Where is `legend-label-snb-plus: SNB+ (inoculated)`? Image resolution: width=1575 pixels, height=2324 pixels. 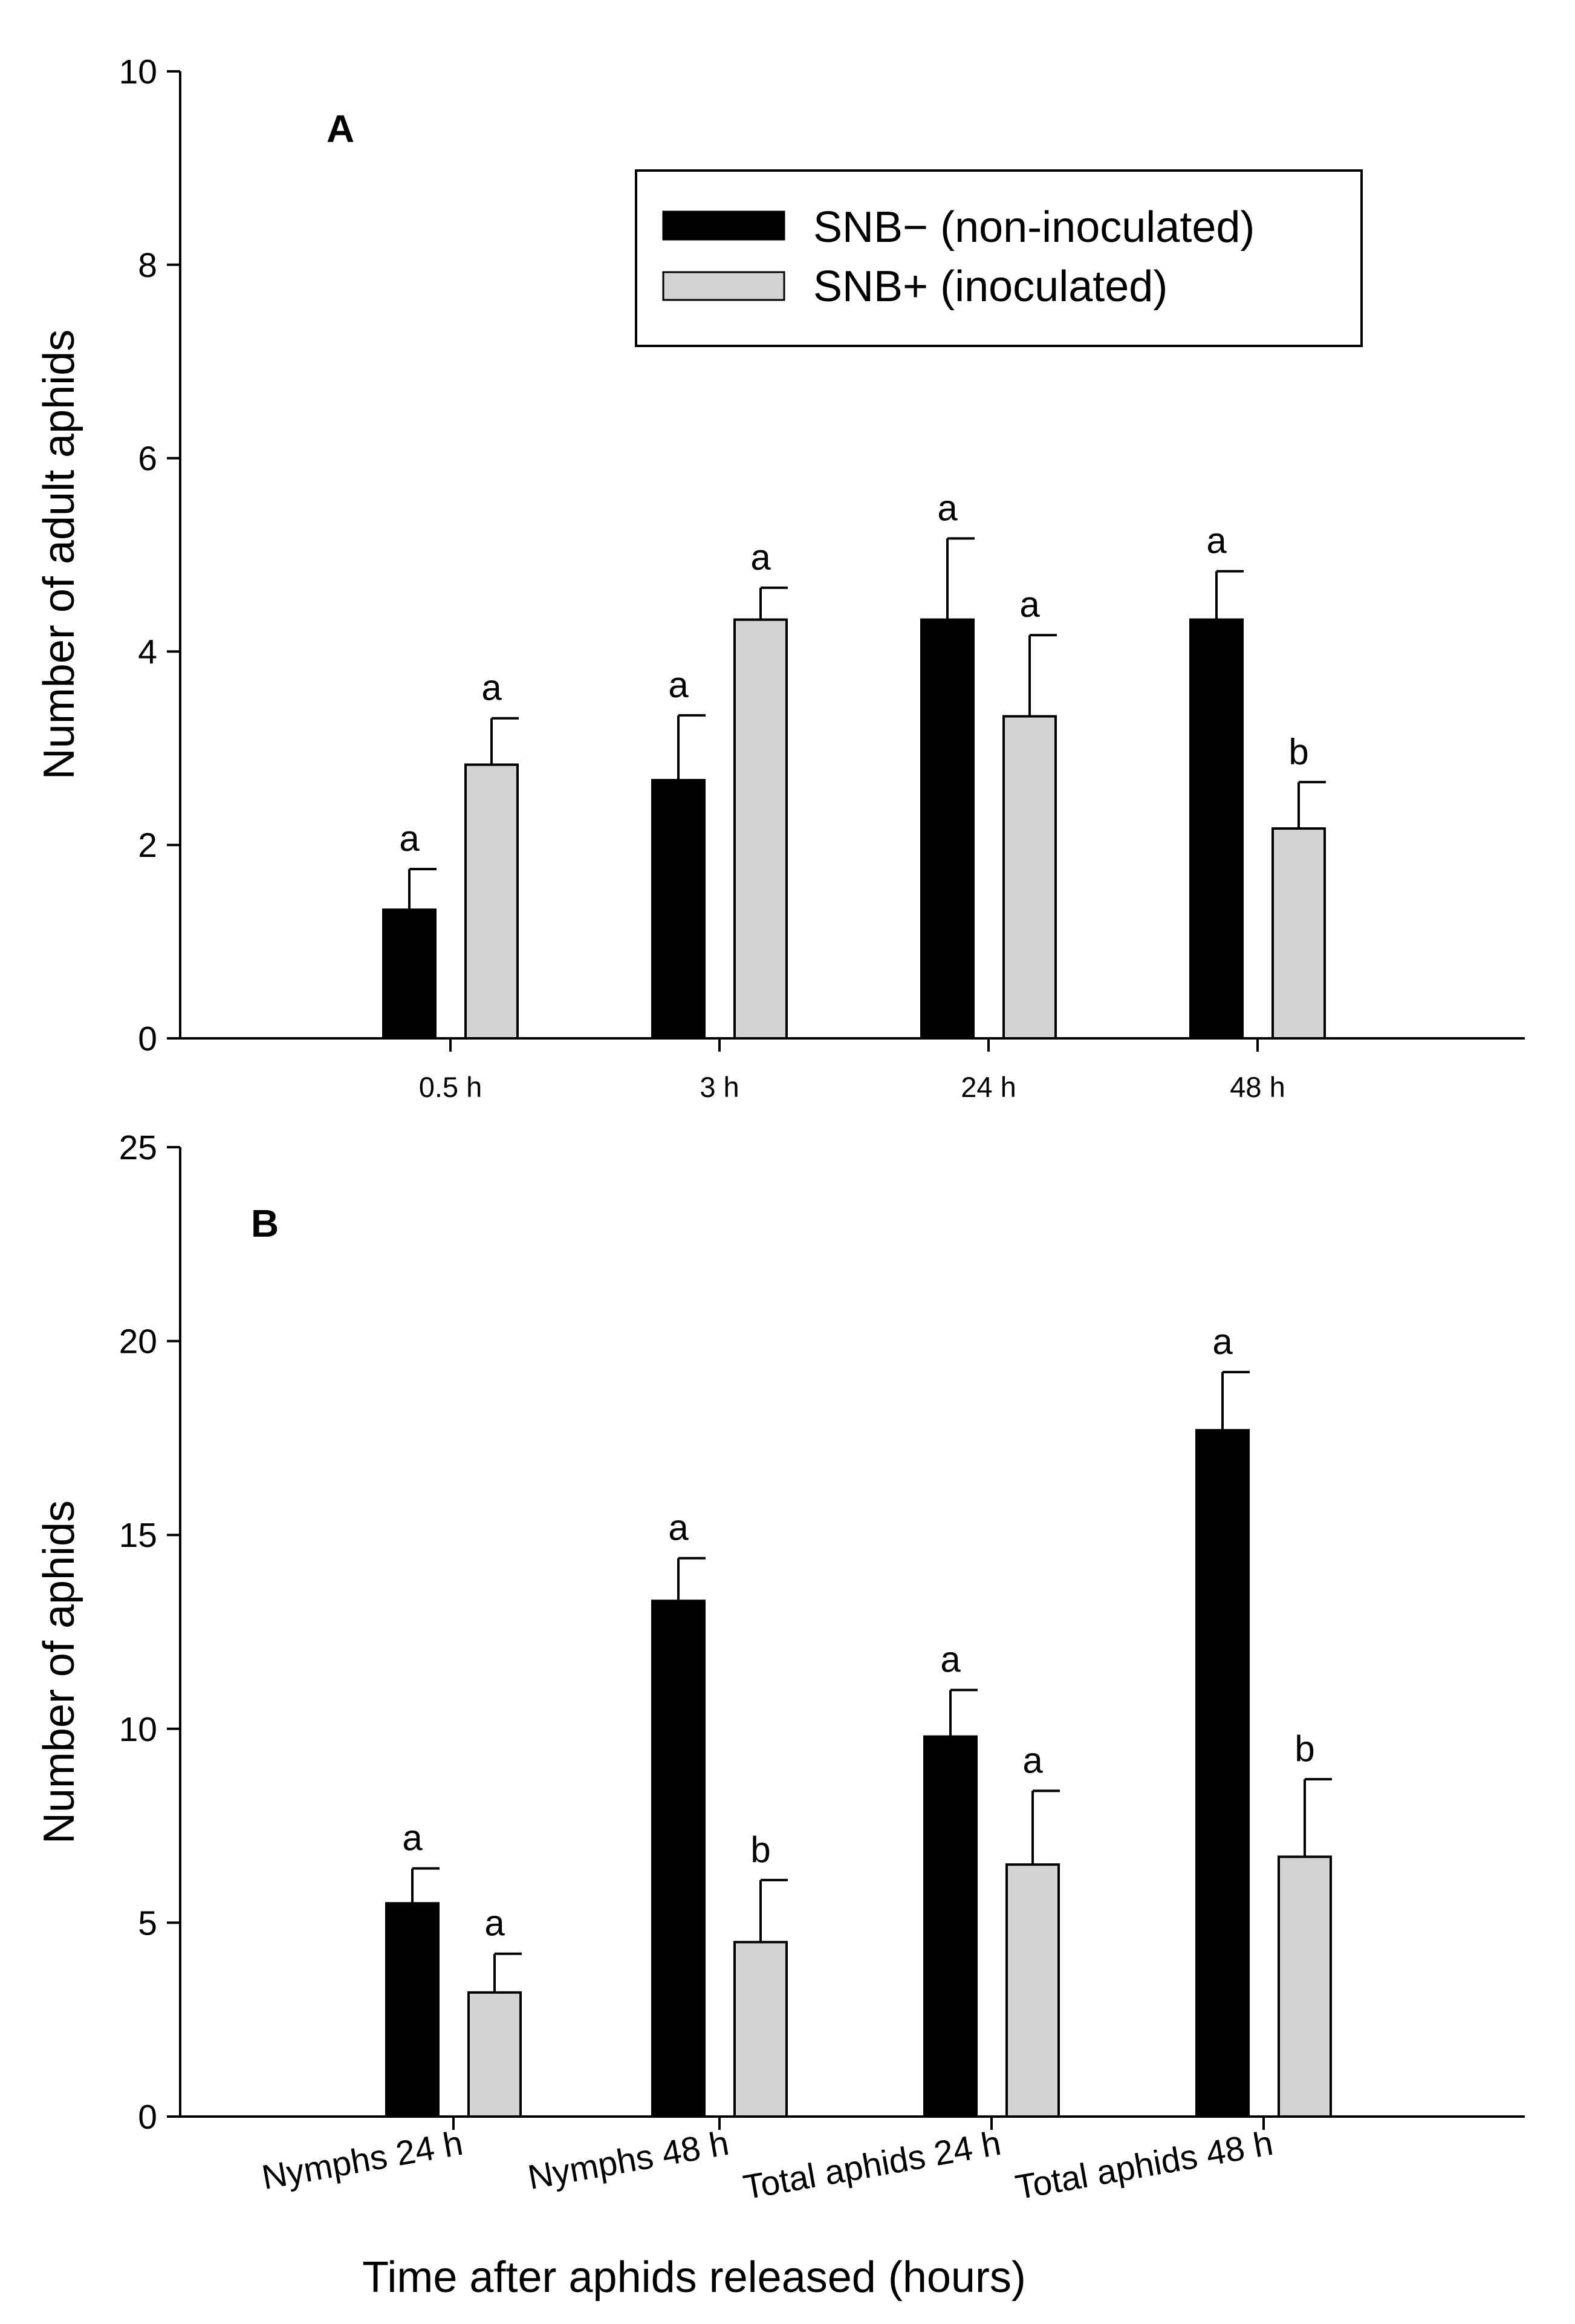 legend-label-snb-plus: SNB+ (inoculated) is located at coordinates (990, 286).